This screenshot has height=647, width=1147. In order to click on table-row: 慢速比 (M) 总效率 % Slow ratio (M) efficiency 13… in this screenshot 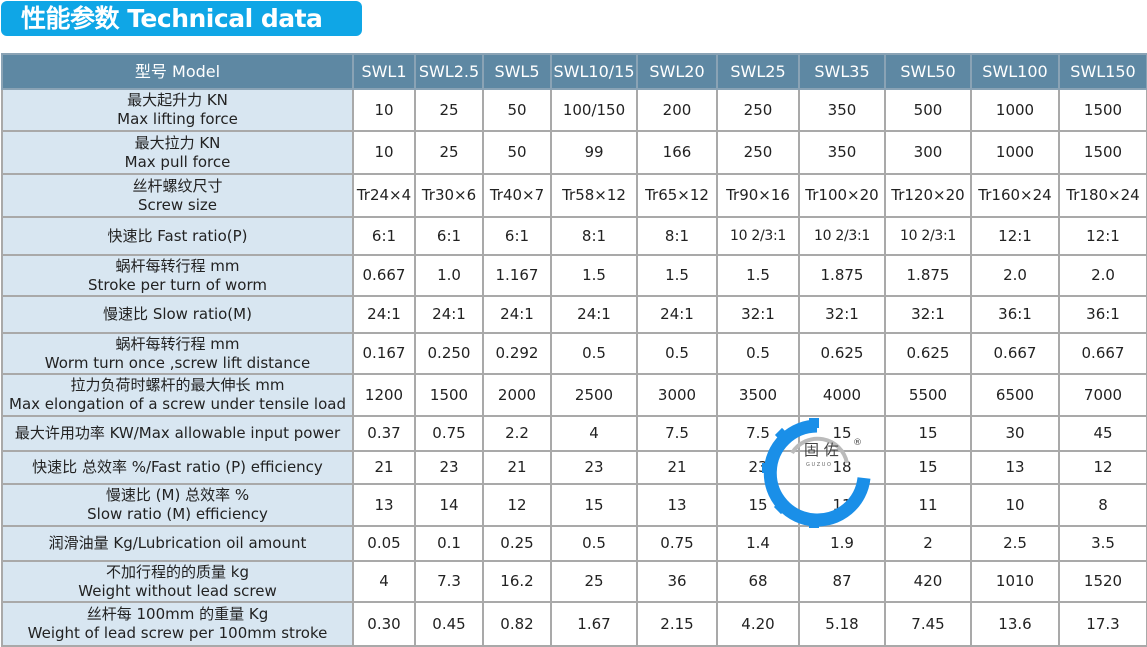, I will do `click(574, 505)`.